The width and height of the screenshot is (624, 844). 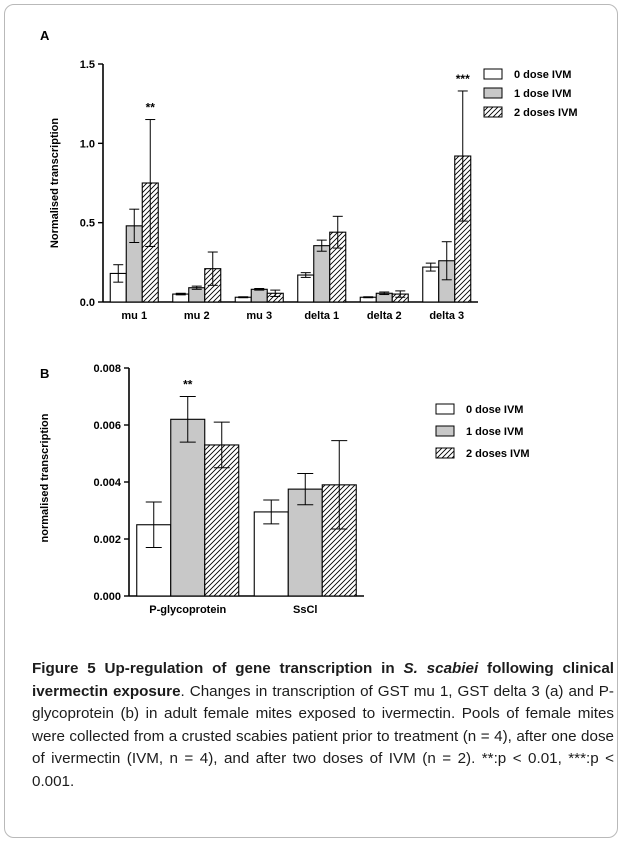 What do you see at coordinates (87, 224) in the screenshot?
I see `y-tick-label: 0.5` at bounding box center [87, 224].